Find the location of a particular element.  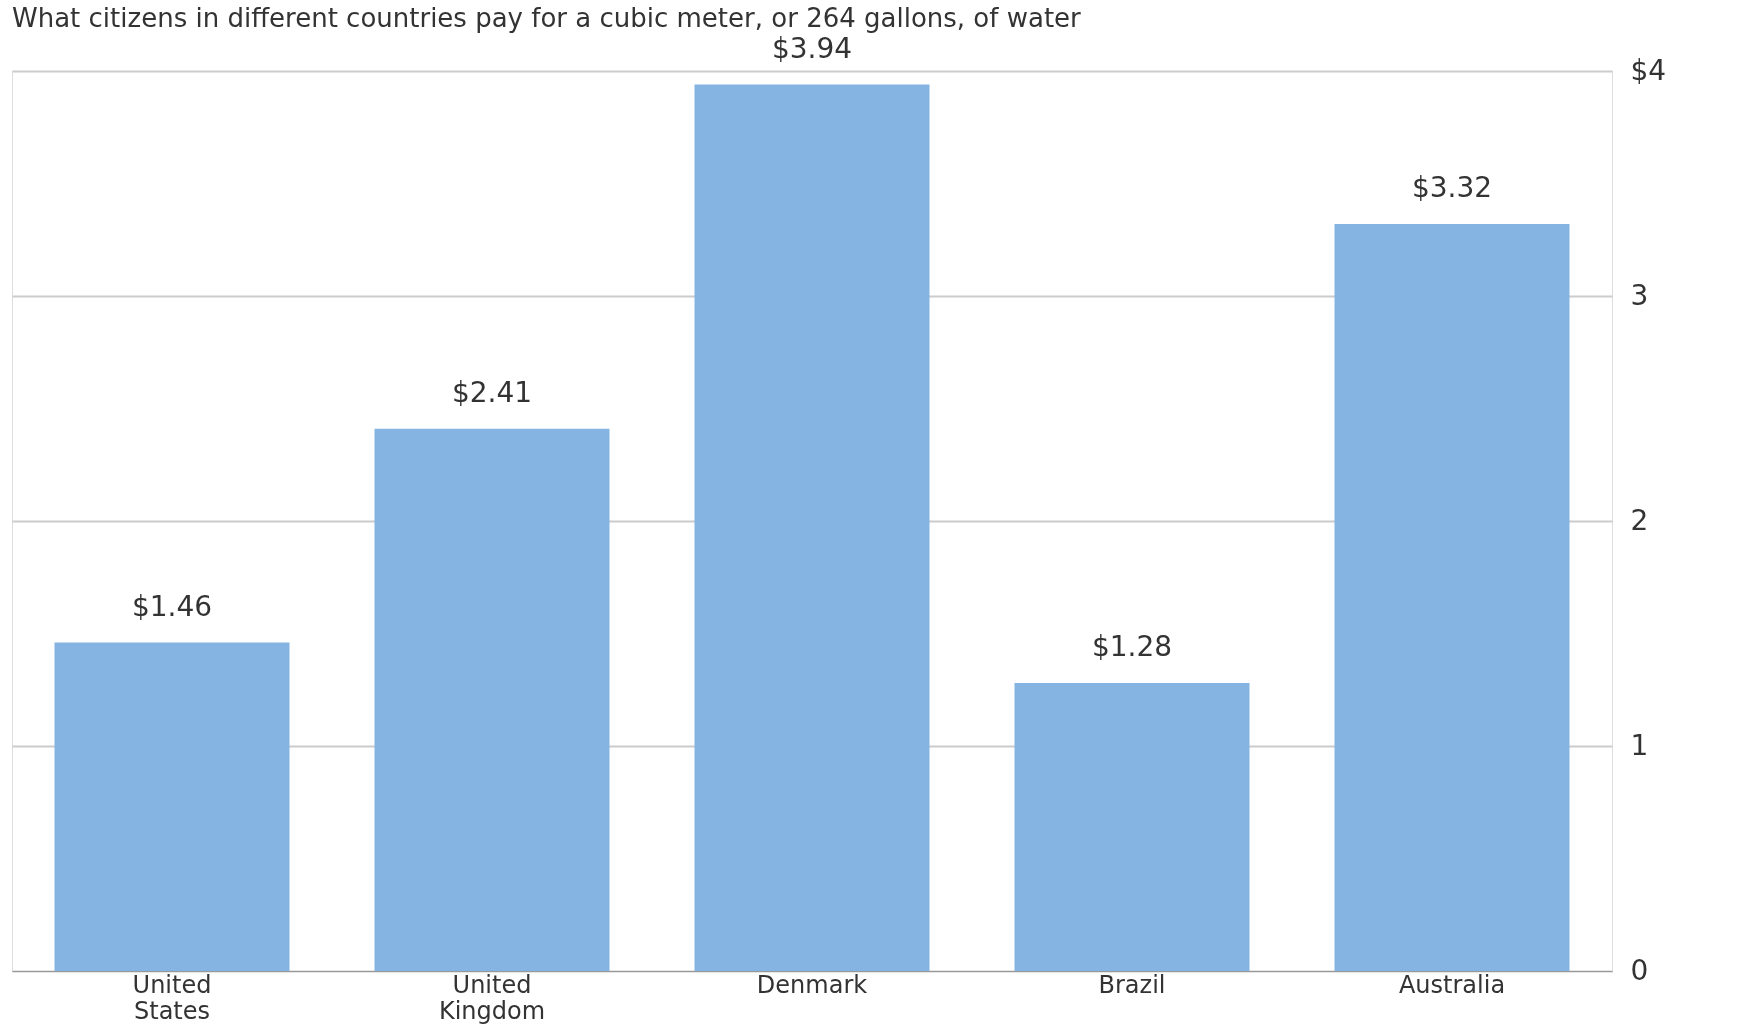

category-label: Kingdom is located at coordinates (492, 1010).